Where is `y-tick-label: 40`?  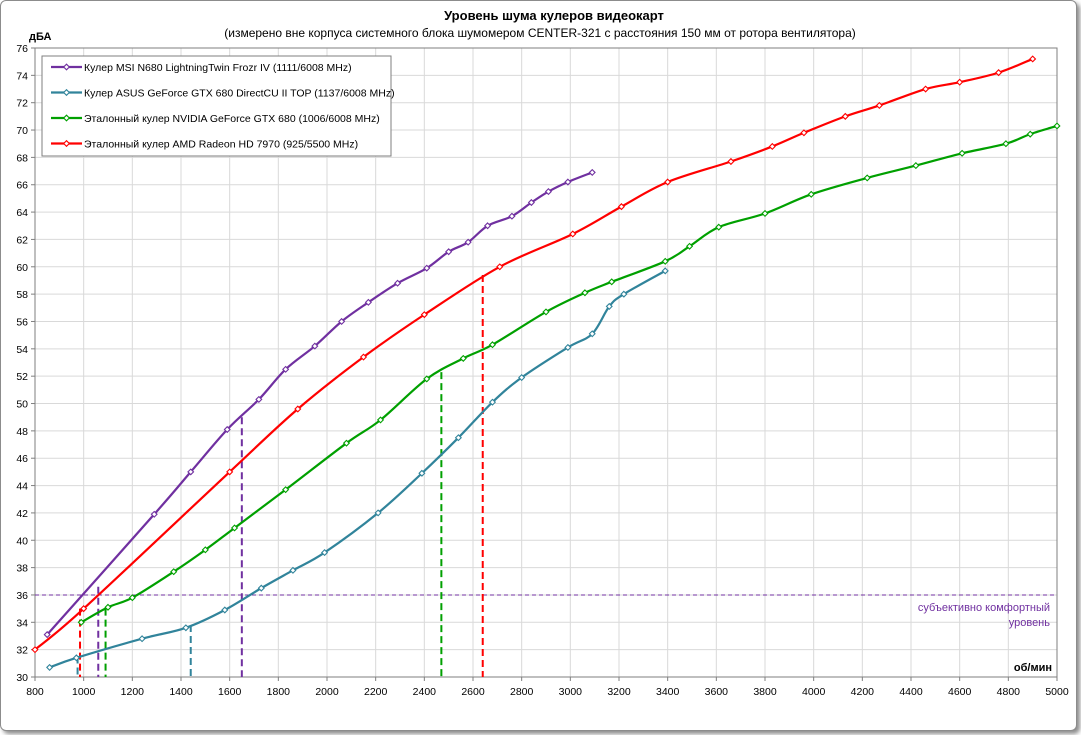 y-tick-label: 40 is located at coordinates (22, 541).